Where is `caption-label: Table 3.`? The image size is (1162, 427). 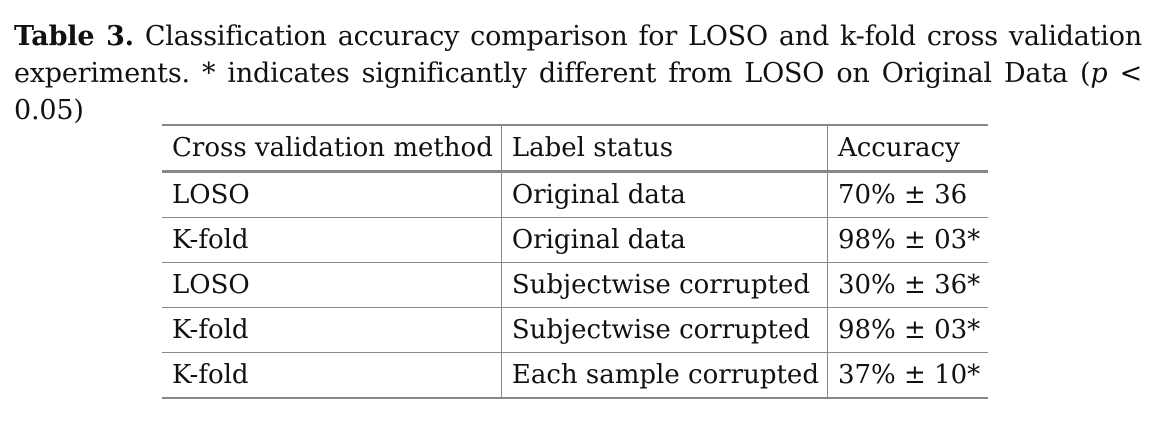
caption-label: Table 3. is located at coordinates (74, 36).